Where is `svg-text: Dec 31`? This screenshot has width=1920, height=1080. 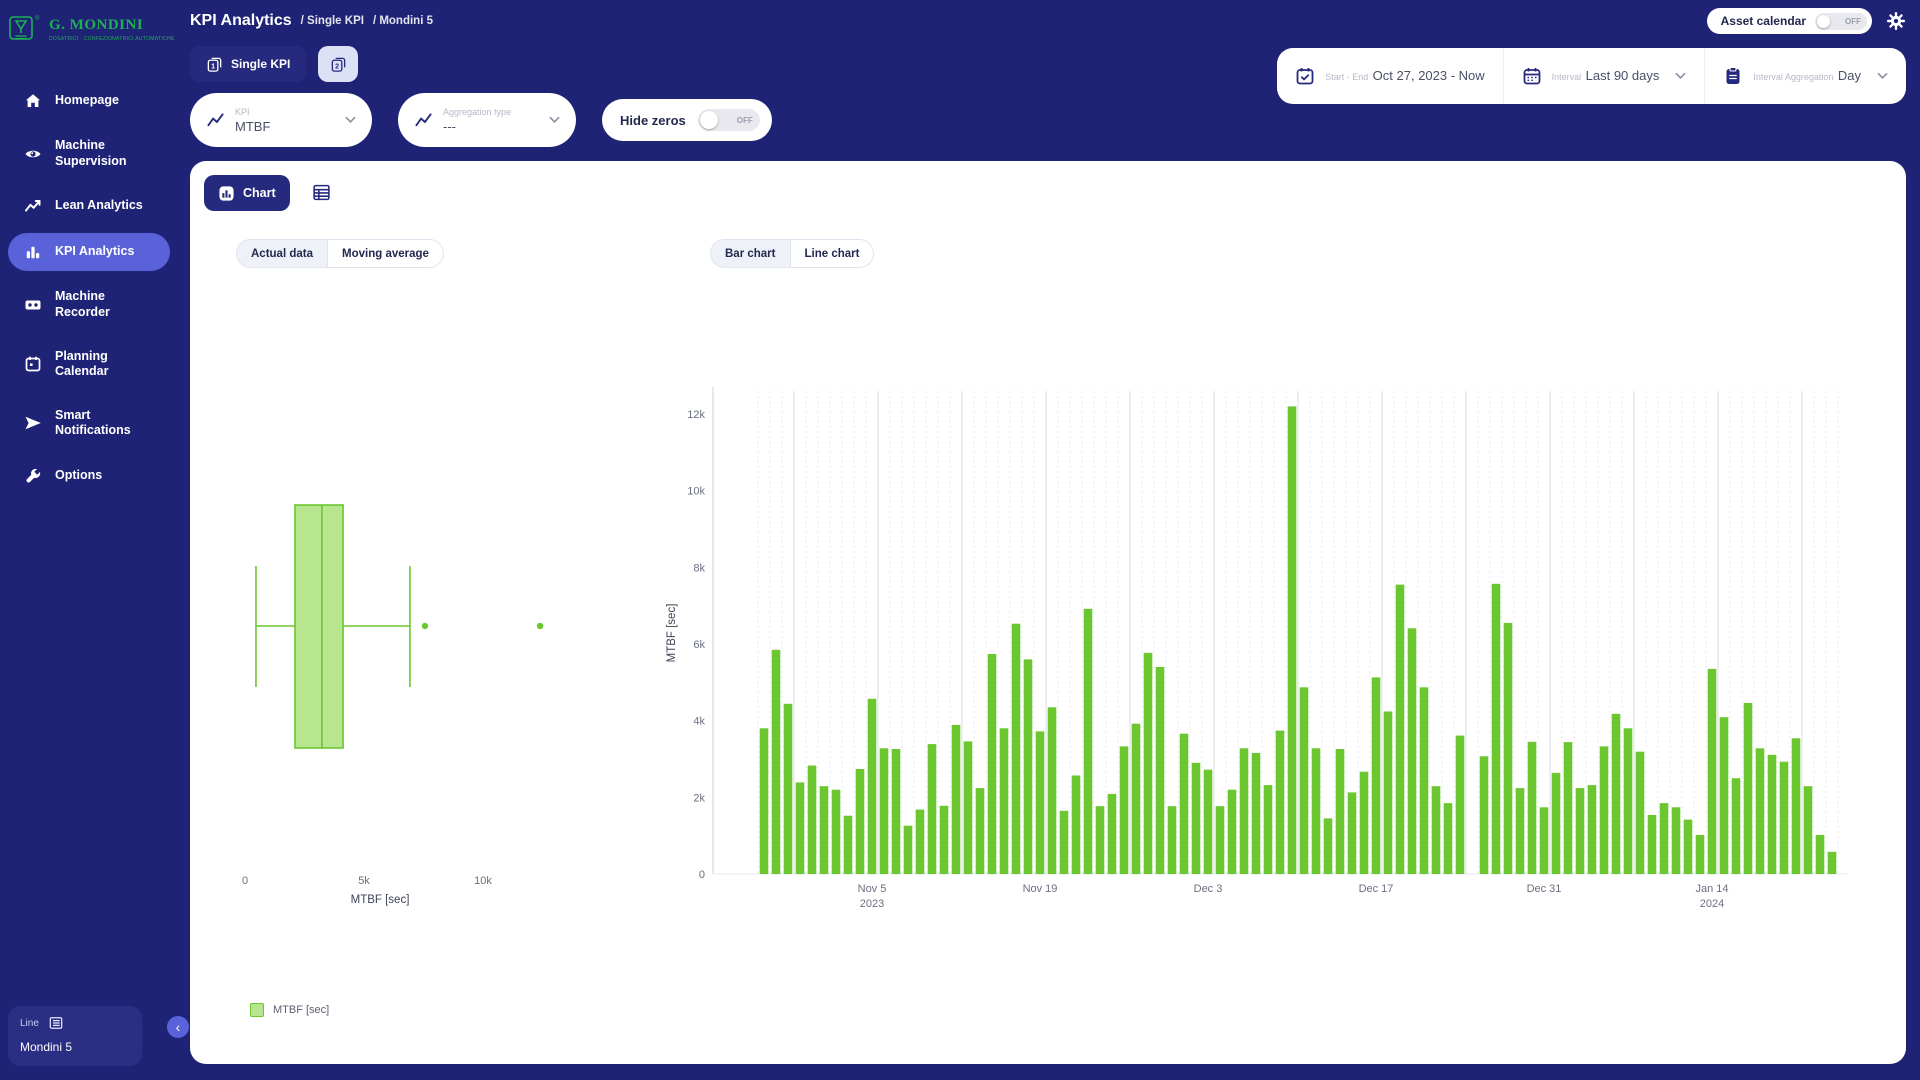
svg-text: Dec 31 is located at coordinates (1544, 889).